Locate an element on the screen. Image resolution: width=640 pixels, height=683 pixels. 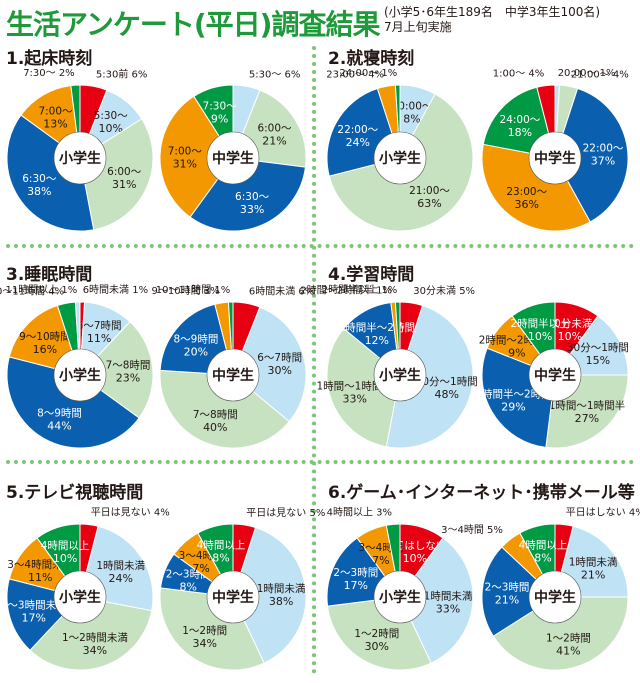
slice-label-outside: 5:30～ 6% is located at coordinates (275, 75).